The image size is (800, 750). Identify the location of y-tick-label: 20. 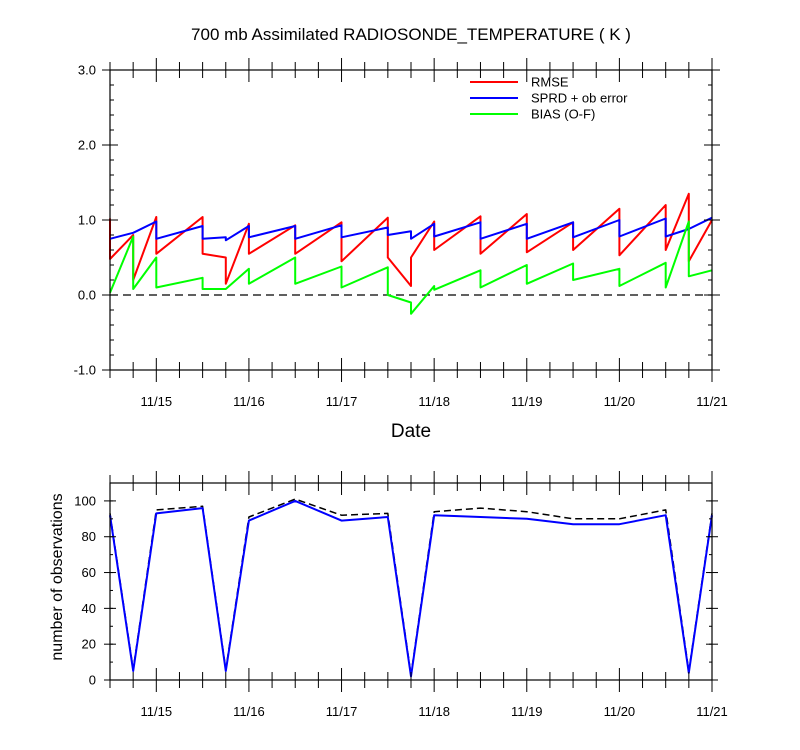
(89, 644).